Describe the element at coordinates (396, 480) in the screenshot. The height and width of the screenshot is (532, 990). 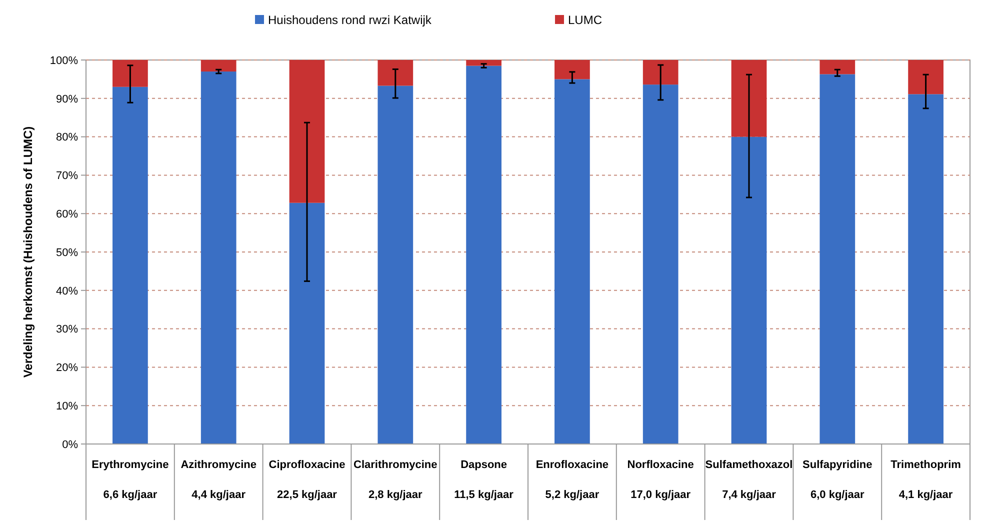
I see `category-label: Clarithromycine 2,8 kg/jaar` at that location.